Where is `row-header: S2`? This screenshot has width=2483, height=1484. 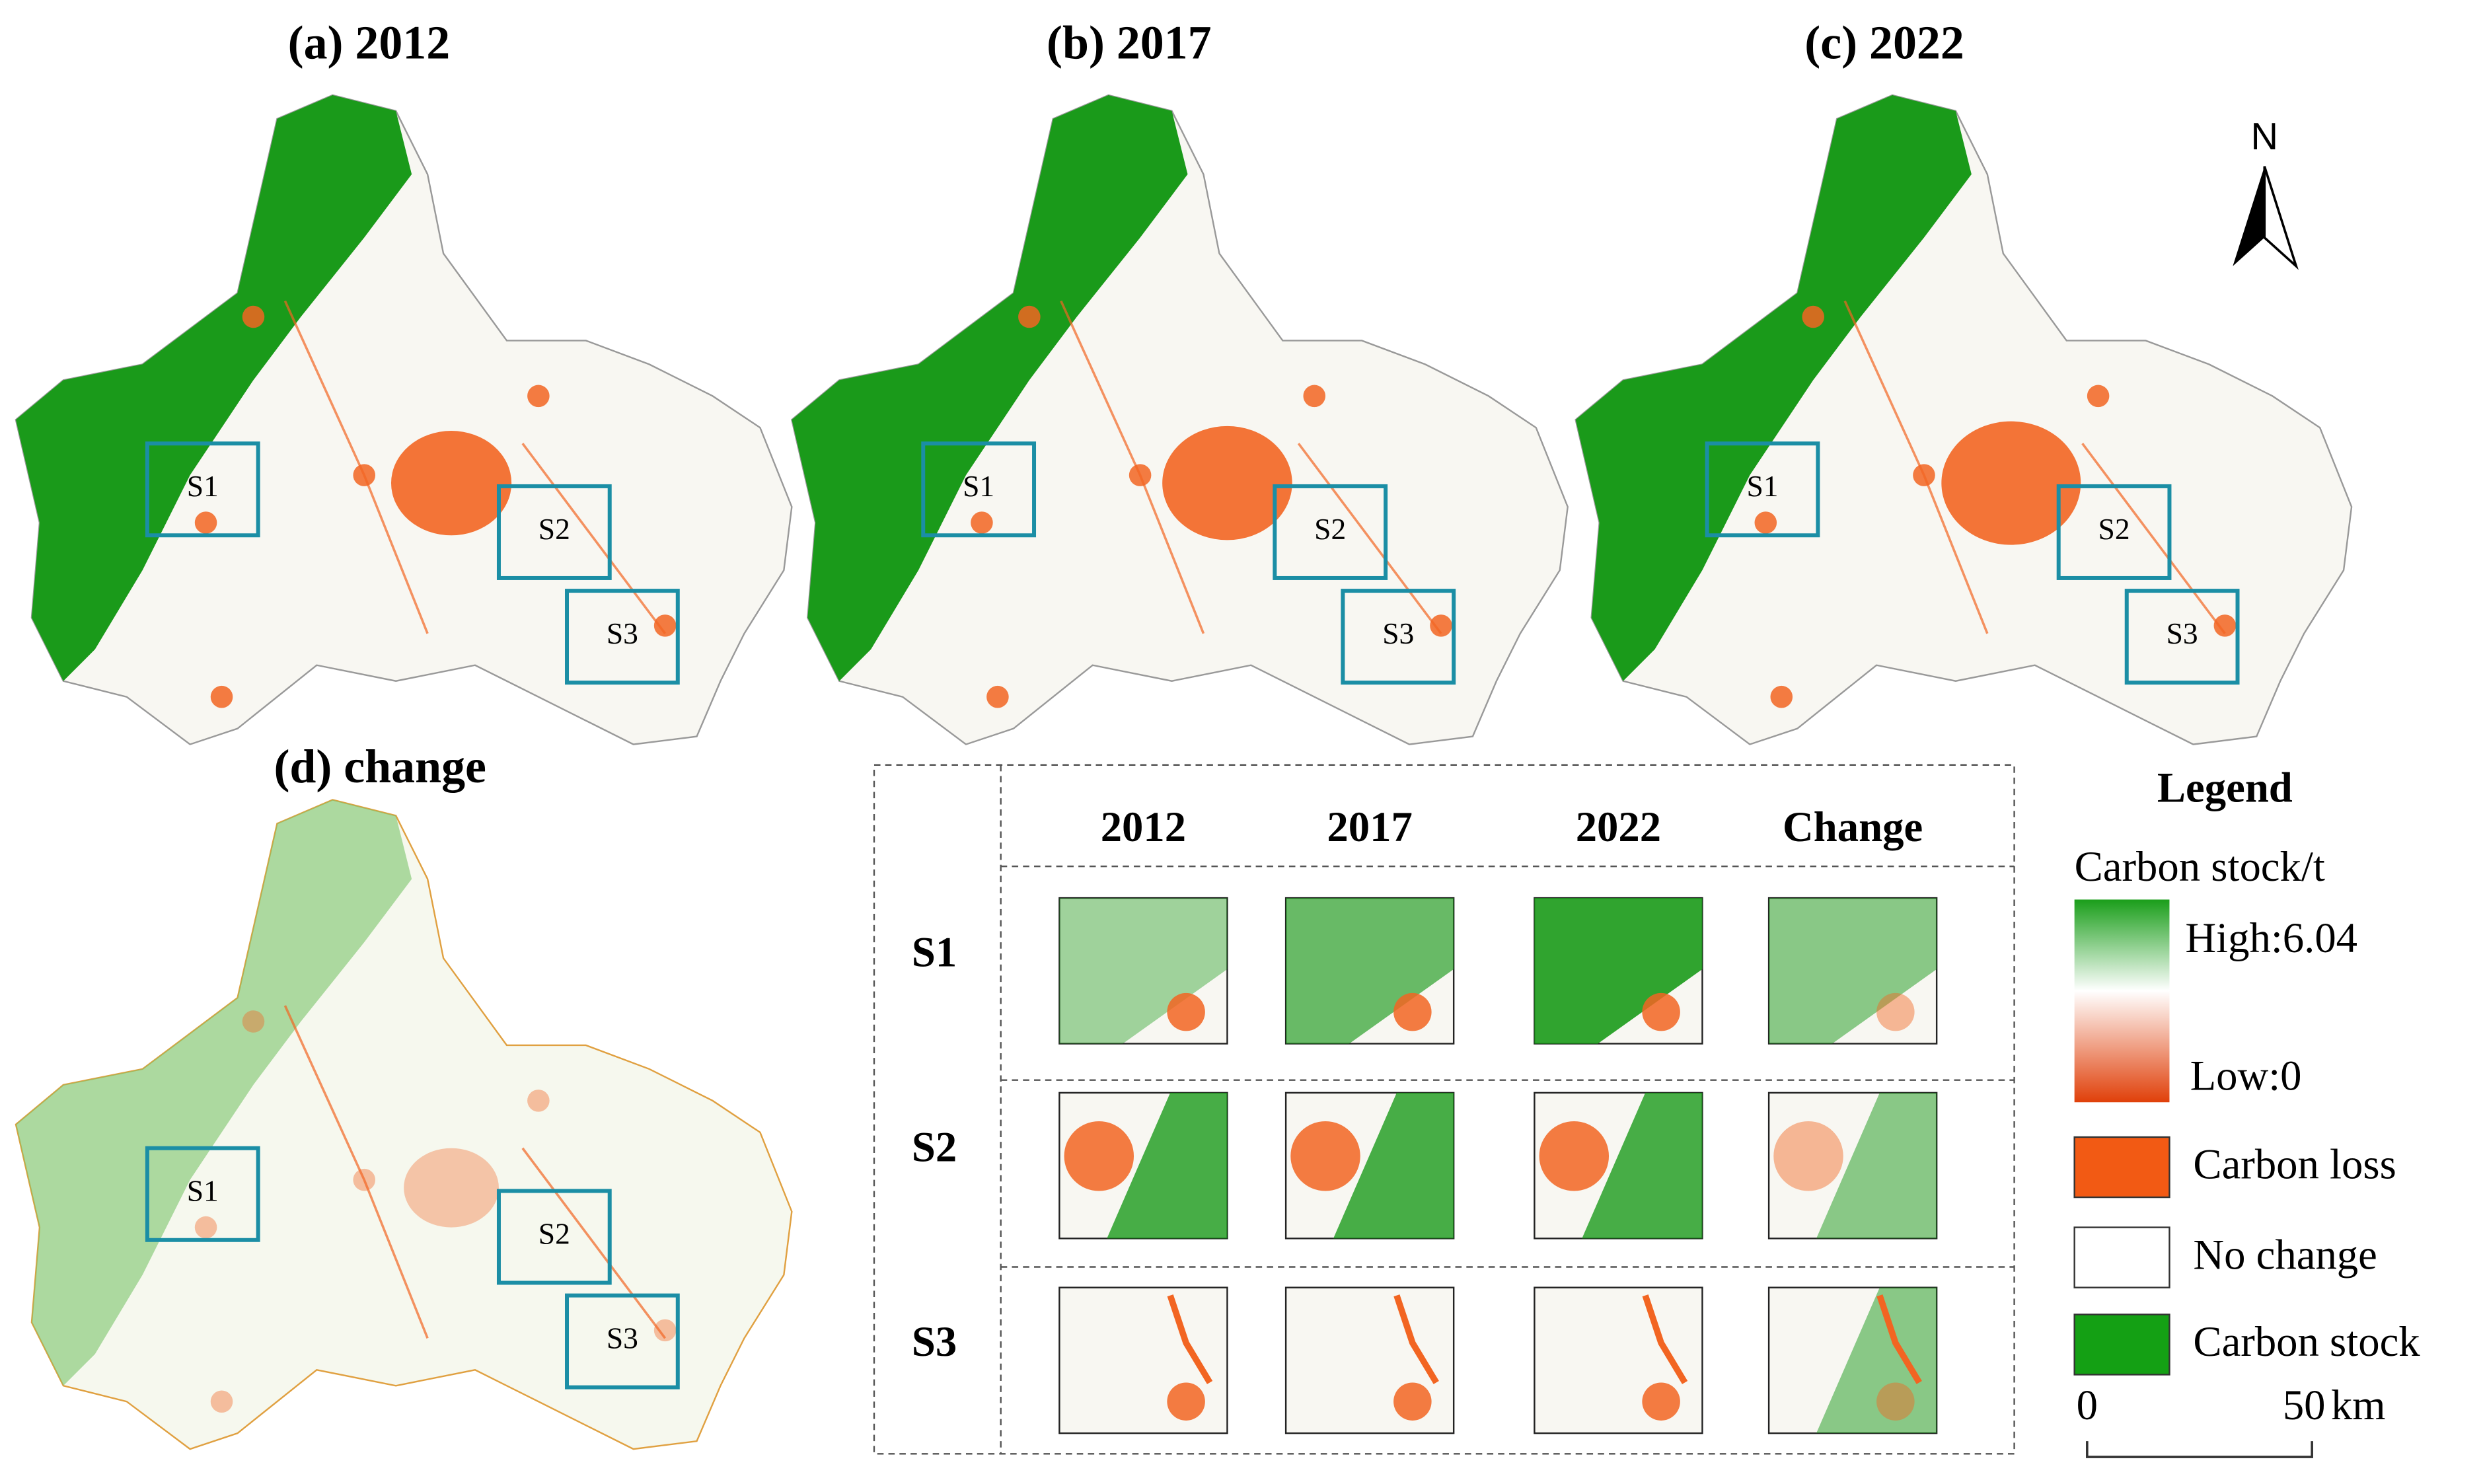 row-header: S2 is located at coordinates (934, 1146).